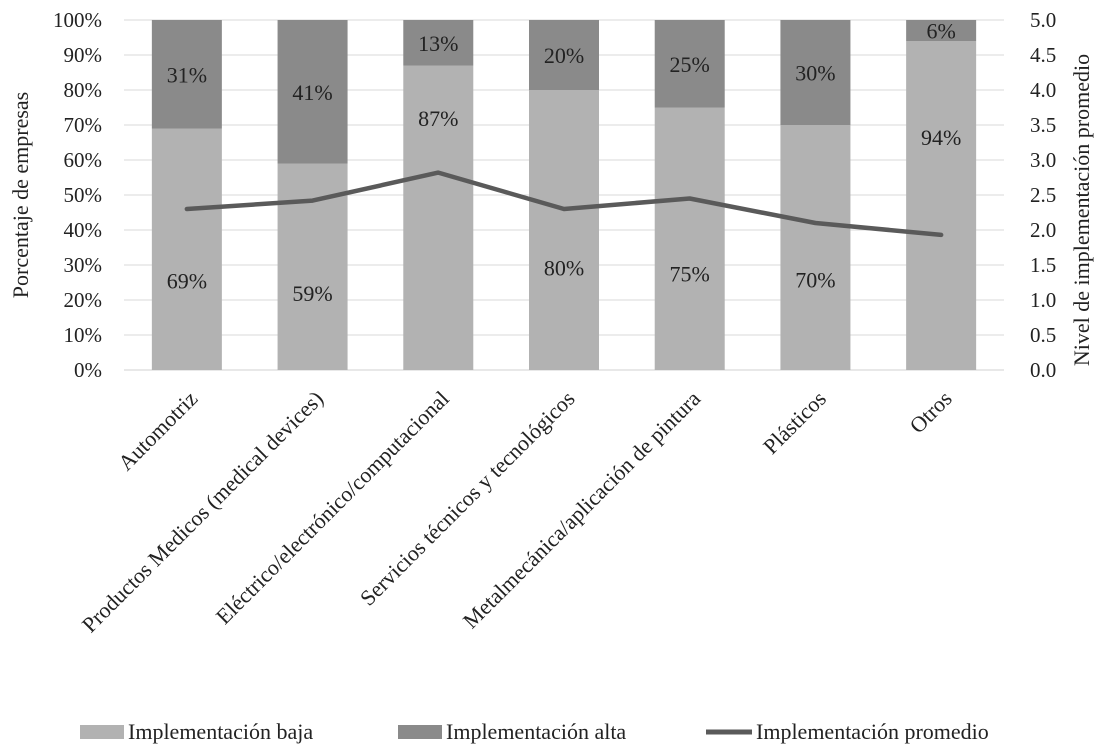  What do you see at coordinates (1043, 230) in the screenshot?
I see `y2-tick-label: 2.0` at bounding box center [1043, 230].